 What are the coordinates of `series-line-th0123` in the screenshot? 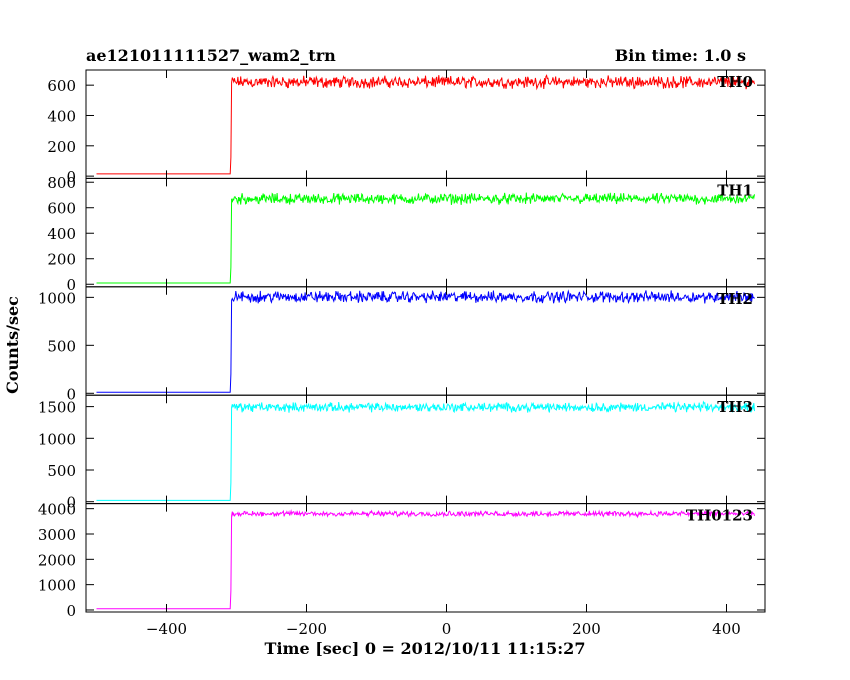 It's located at (425, 559).